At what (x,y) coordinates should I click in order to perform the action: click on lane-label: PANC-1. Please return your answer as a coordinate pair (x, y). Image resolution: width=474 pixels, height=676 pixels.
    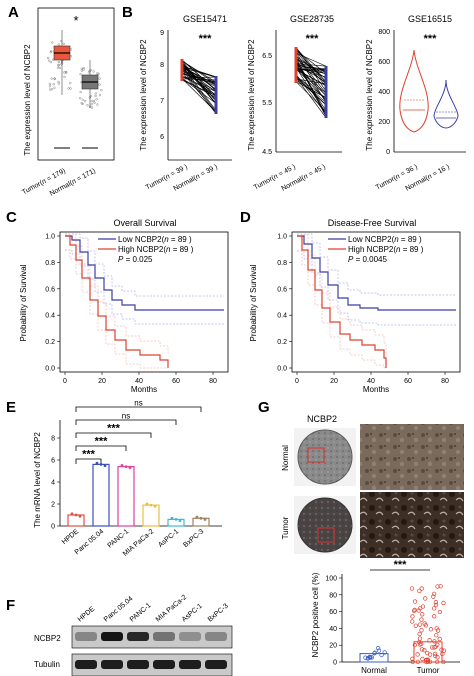
    Looking at the image, I should click on (141, 613).